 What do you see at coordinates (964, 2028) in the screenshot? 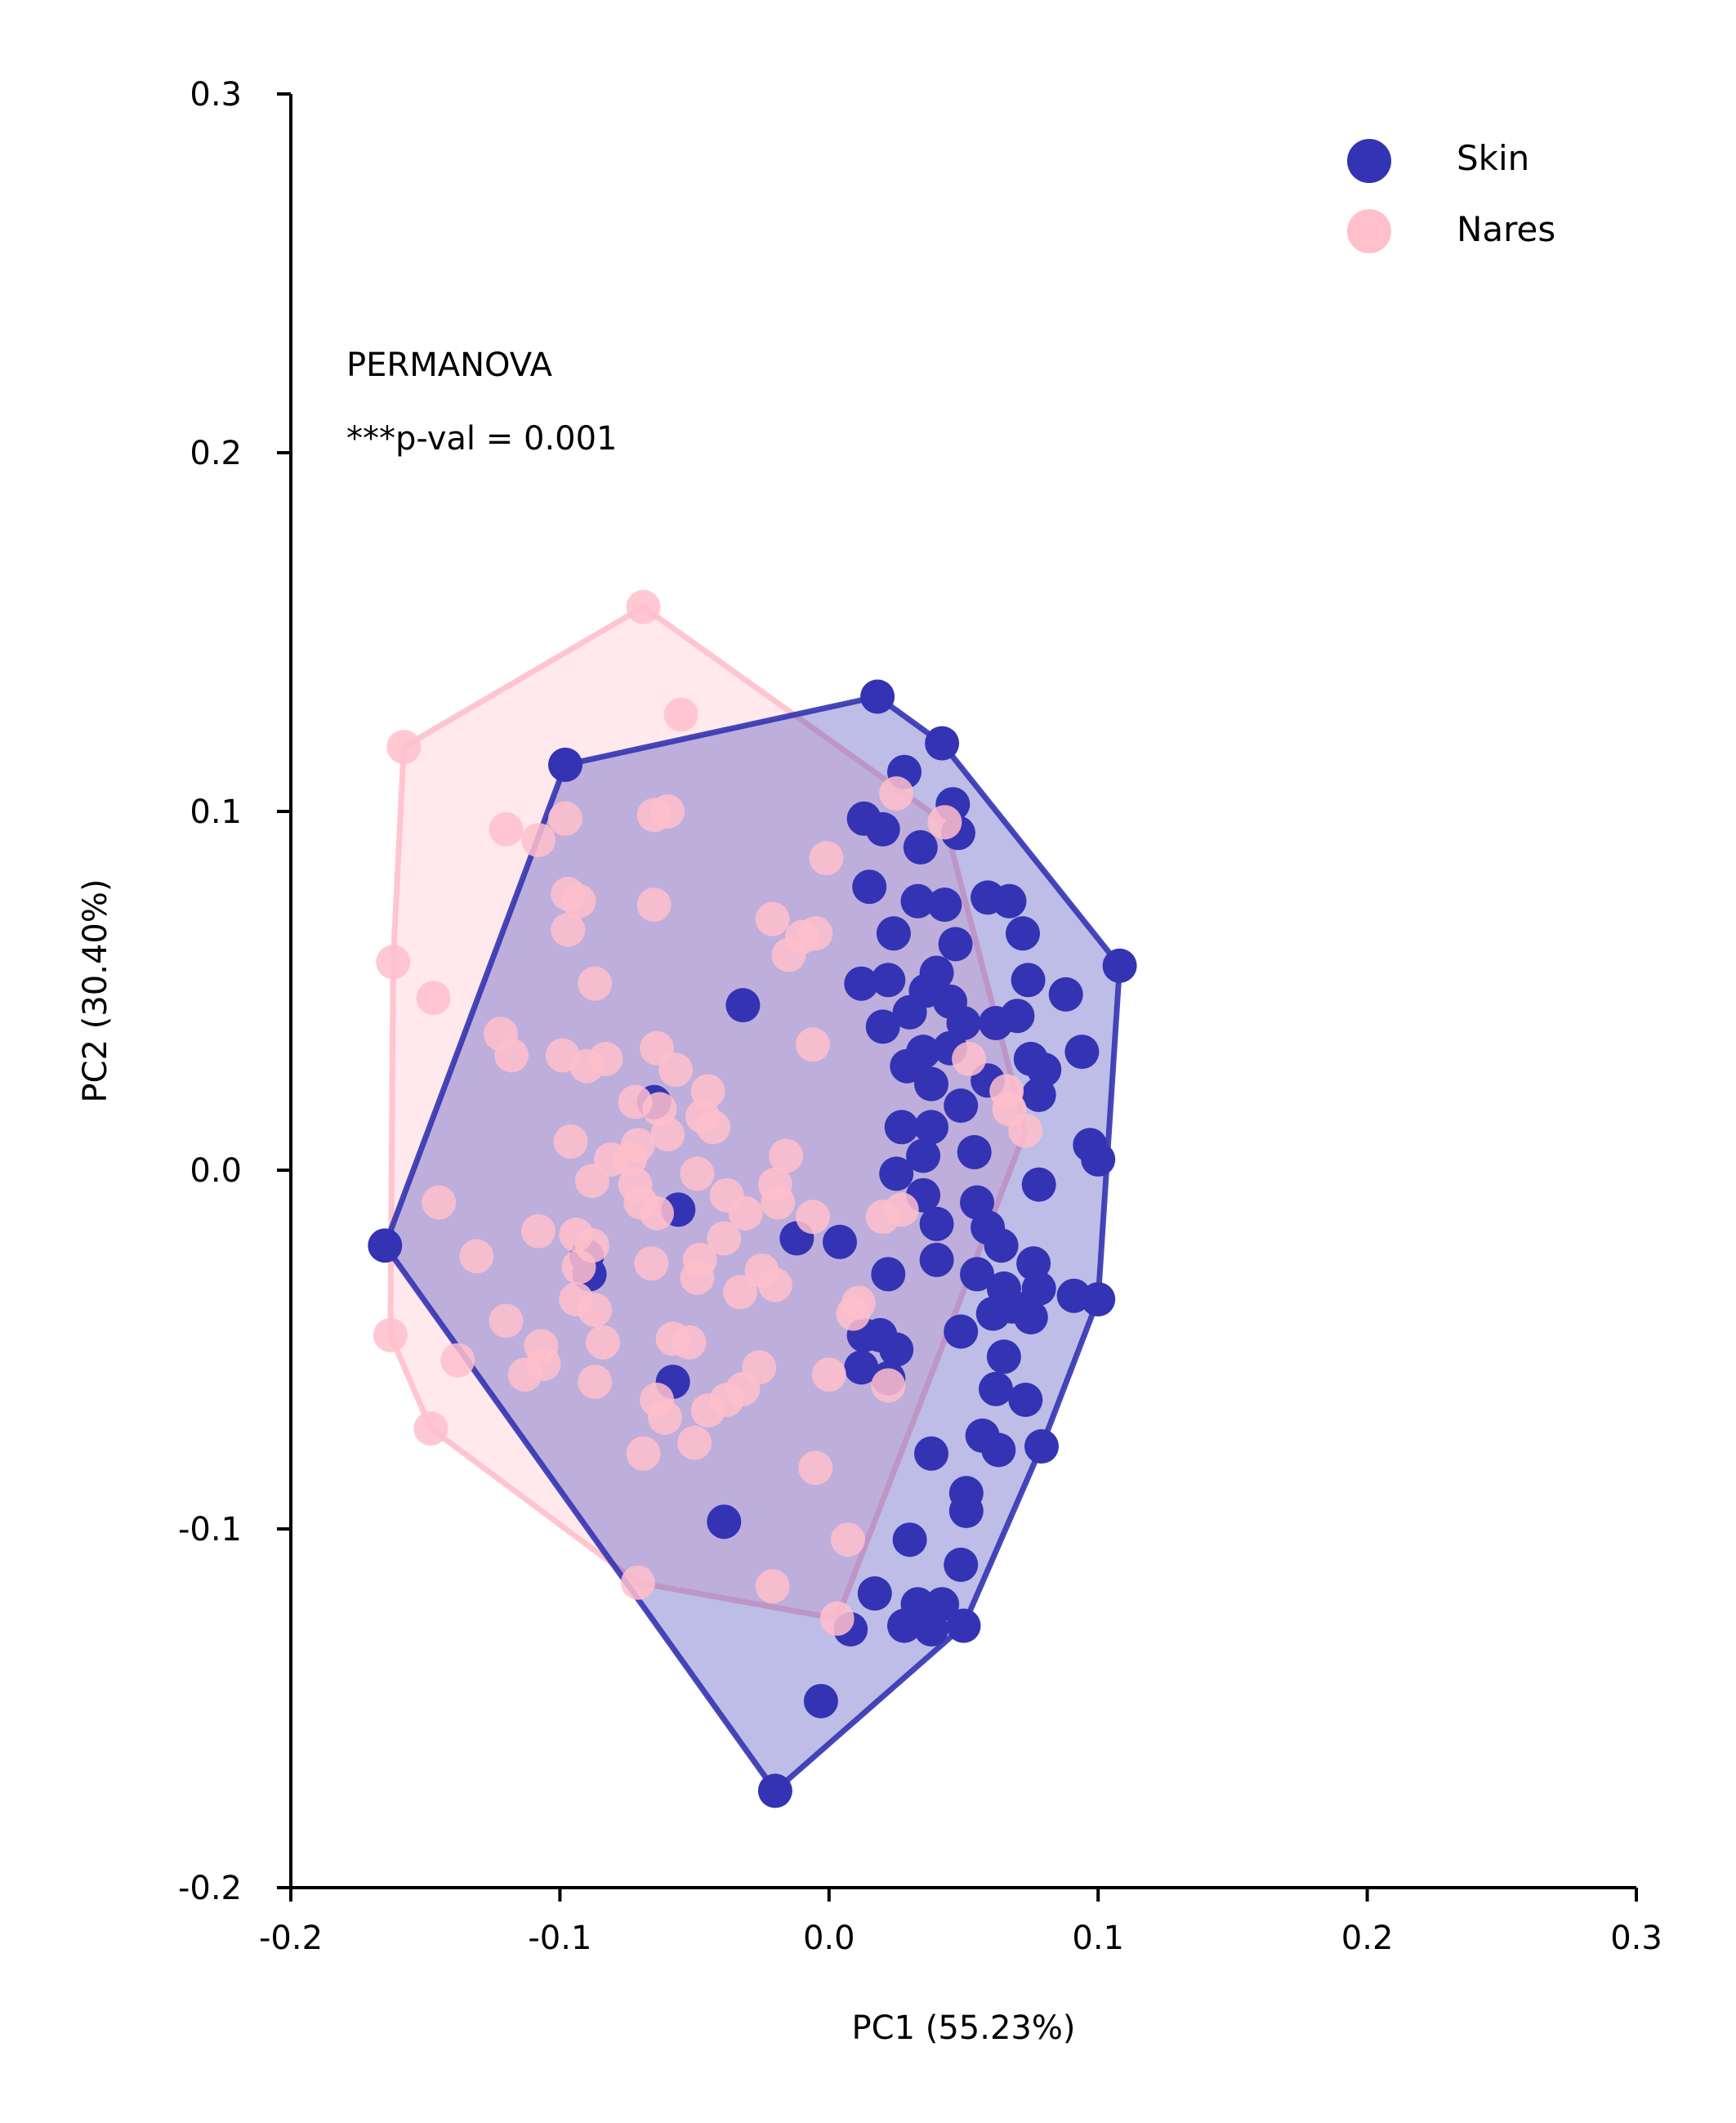
I see `x-axis-title: PC1 (55.23%)` at bounding box center [964, 2028].